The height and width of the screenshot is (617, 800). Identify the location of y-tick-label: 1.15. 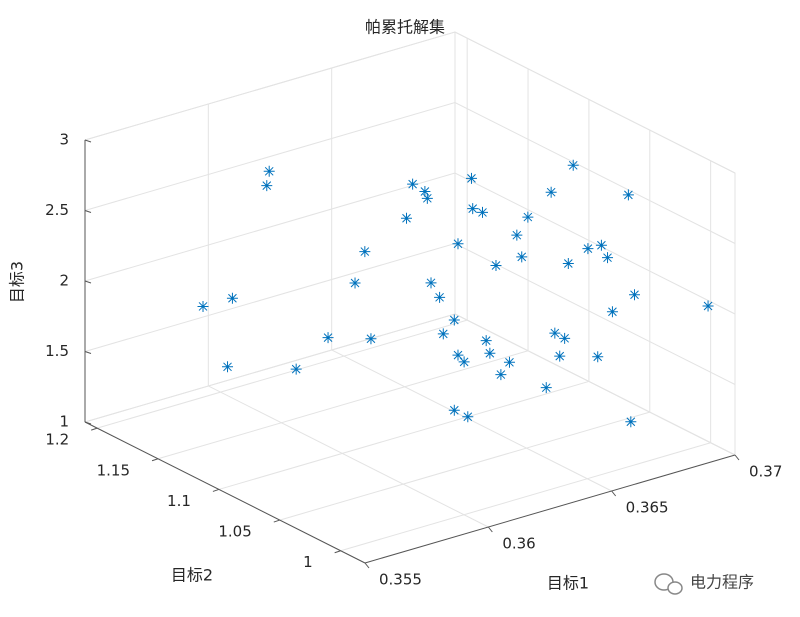
(113, 470).